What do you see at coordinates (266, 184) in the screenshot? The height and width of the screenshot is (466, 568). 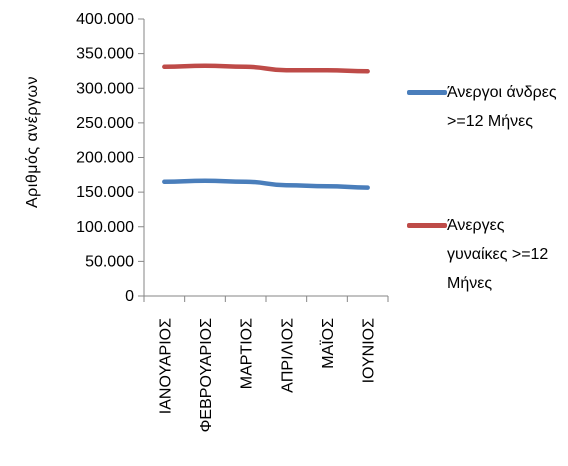 I see `series-line-men` at bounding box center [266, 184].